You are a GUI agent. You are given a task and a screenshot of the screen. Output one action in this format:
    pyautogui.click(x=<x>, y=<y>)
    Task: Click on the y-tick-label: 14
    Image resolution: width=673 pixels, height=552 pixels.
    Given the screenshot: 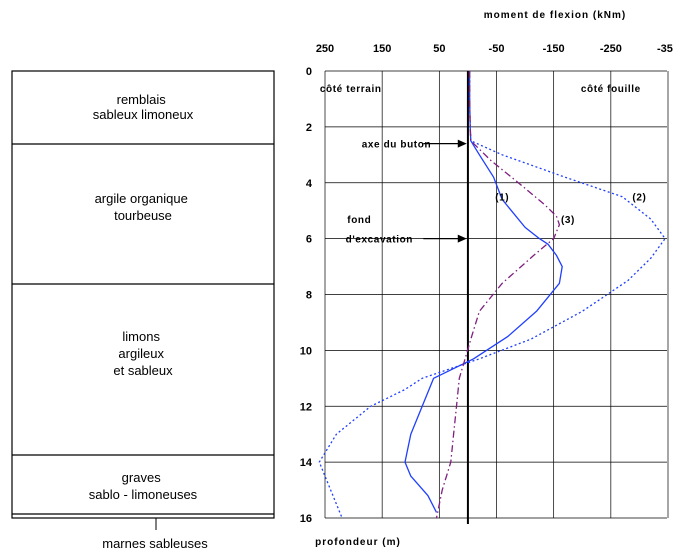 What is the action you would take?
    pyautogui.click(x=306, y=463)
    